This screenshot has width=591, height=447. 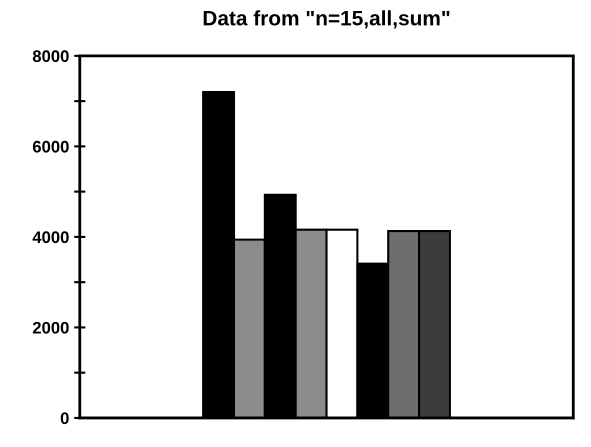 What do you see at coordinates (50, 237) in the screenshot?
I see `y-tick-label: 4000` at bounding box center [50, 237].